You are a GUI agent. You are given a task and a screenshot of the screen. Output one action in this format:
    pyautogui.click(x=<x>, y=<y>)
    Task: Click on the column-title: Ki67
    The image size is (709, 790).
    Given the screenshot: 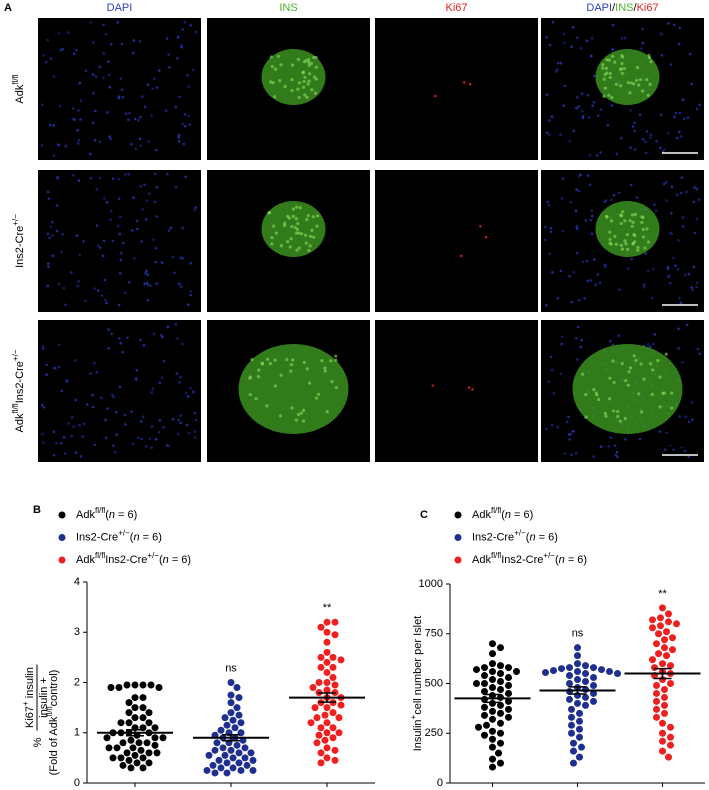 What is the action you would take?
    pyautogui.click(x=456, y=8)
    